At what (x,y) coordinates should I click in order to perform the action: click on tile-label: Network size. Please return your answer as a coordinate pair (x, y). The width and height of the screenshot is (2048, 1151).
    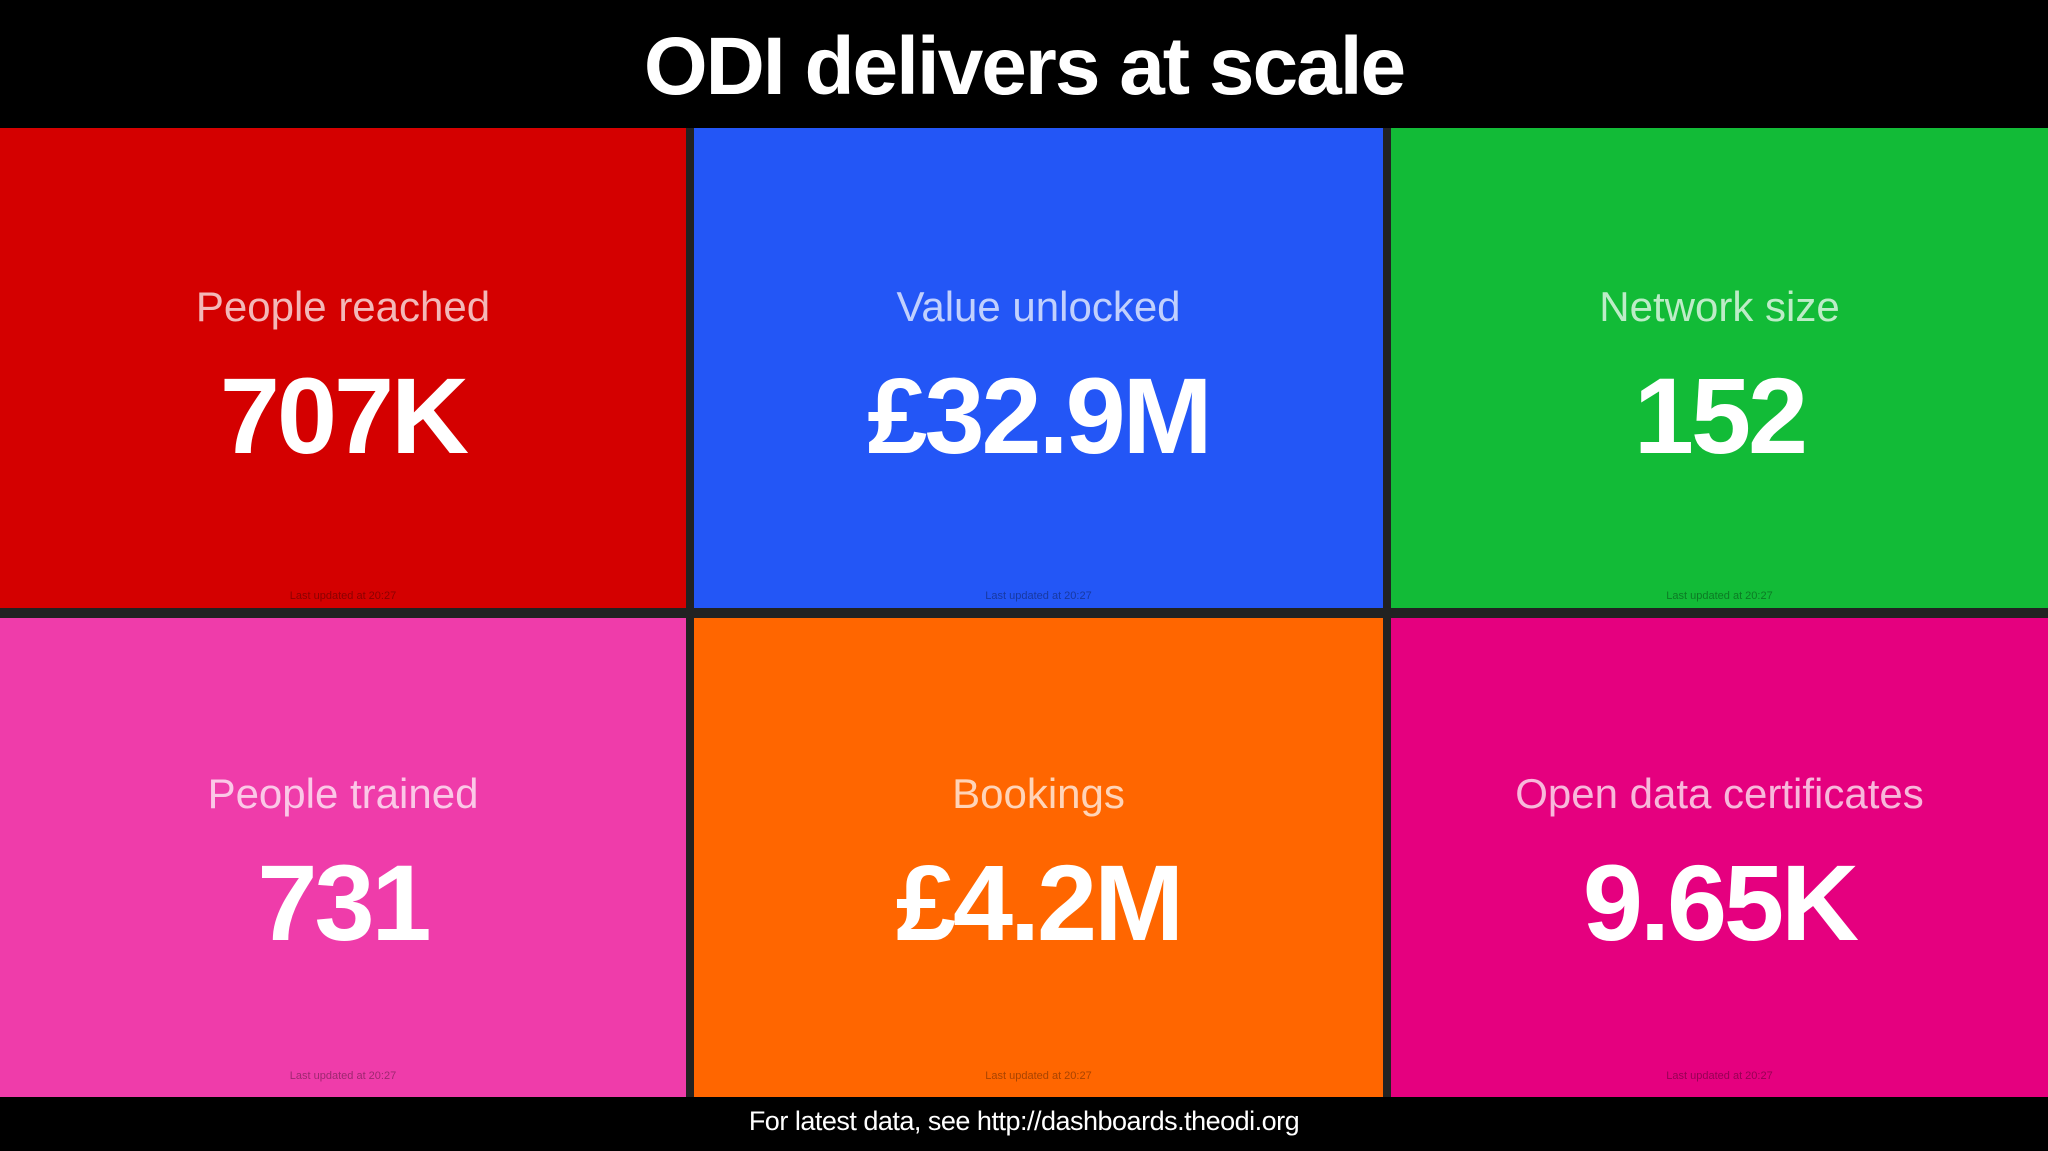
    Looking at the image, I should click on (1719, 306).